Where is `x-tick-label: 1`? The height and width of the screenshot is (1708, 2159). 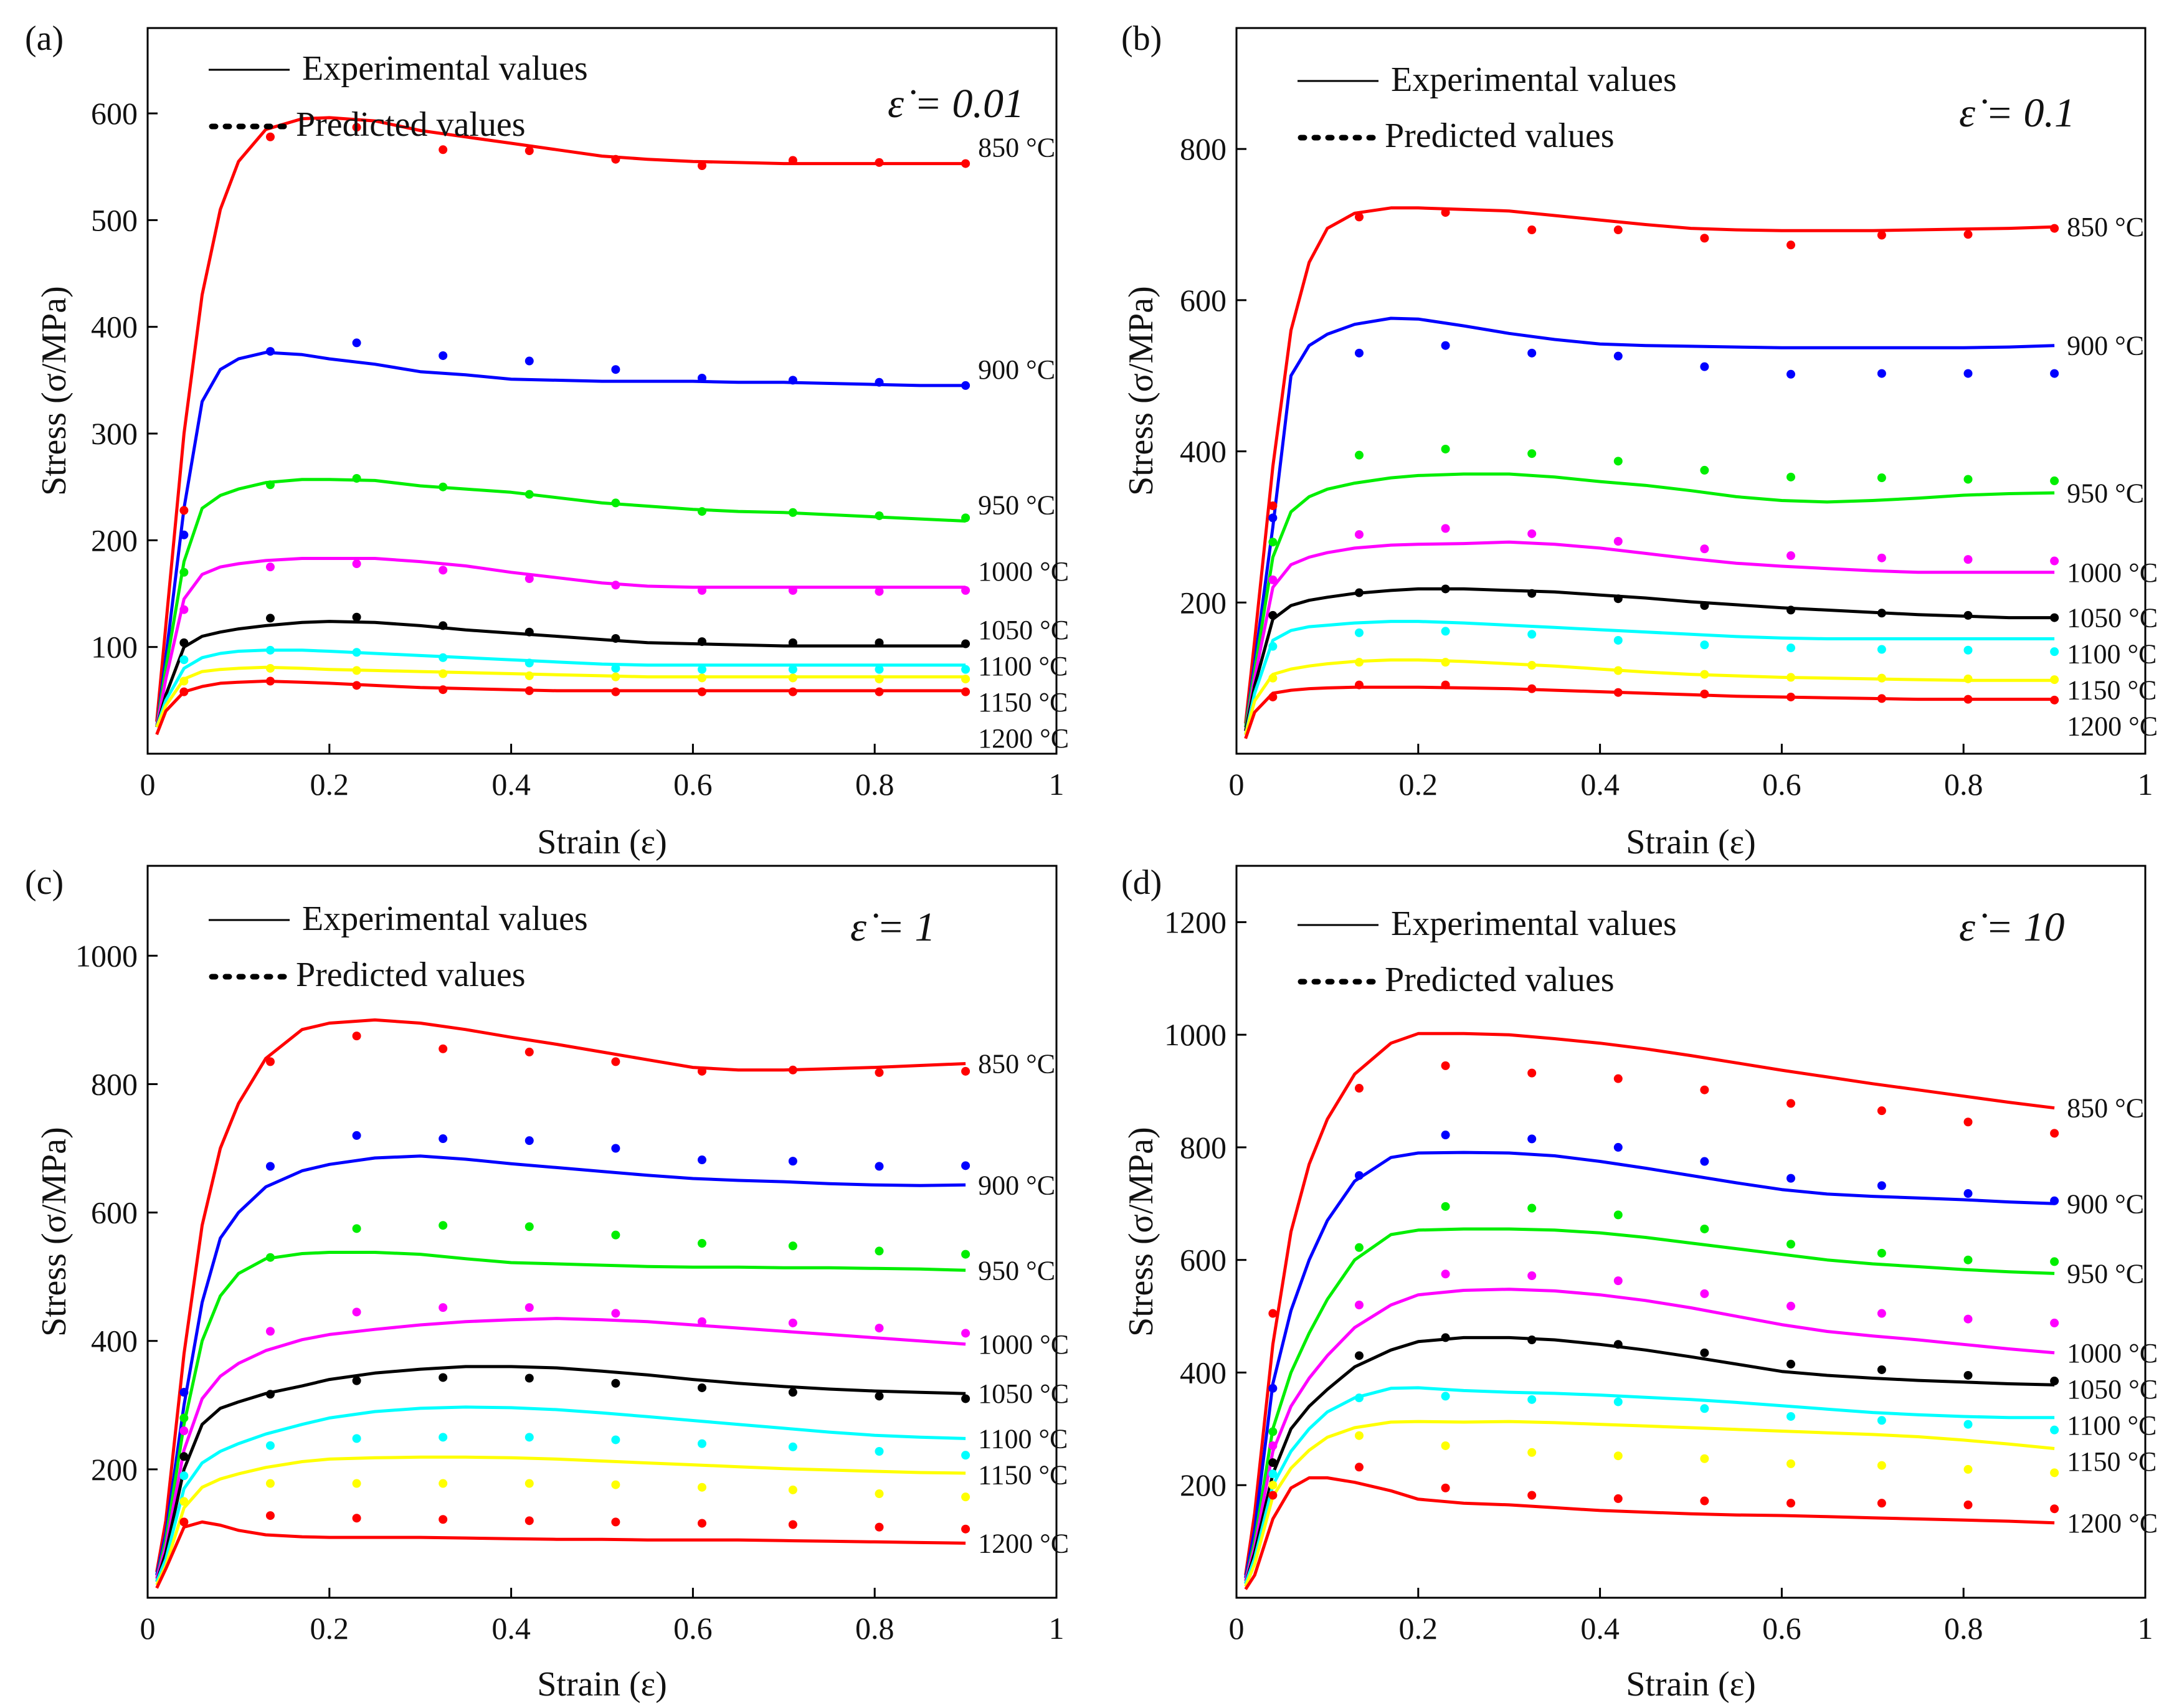
x-tick-label: 1 is located at coordinates (2145, 784).